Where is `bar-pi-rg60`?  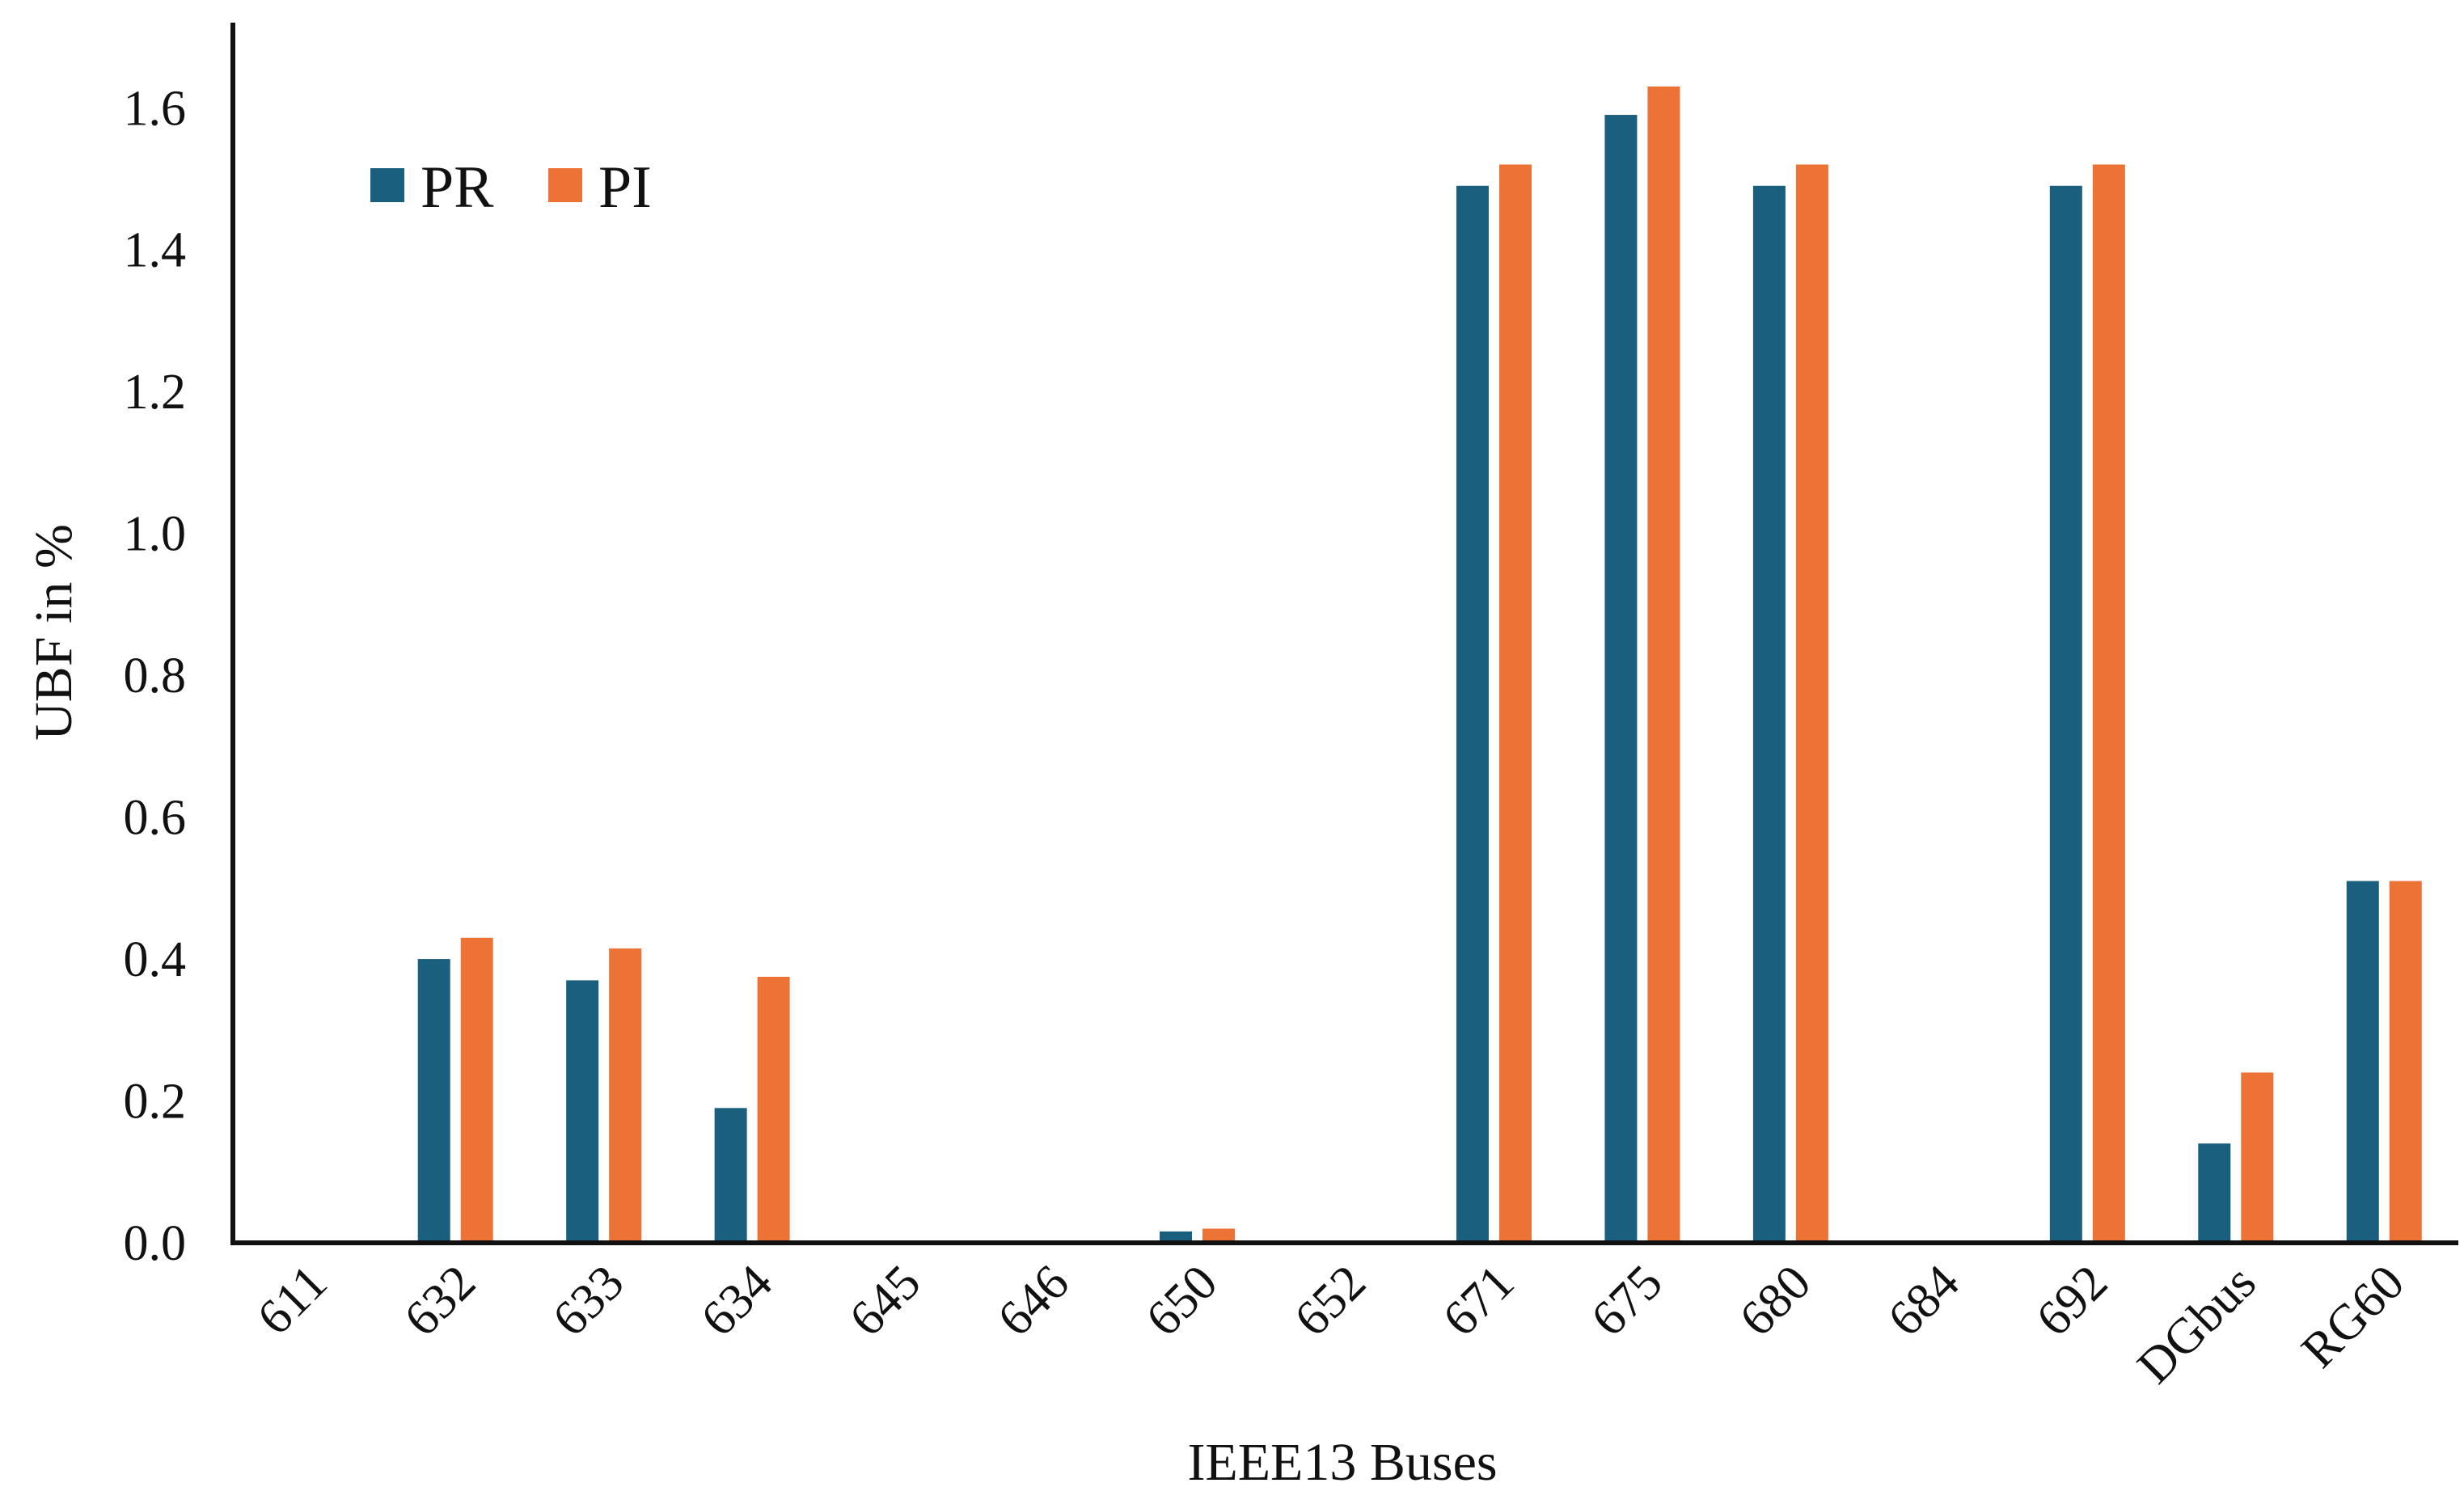 bar-pi-rg60 is located at coordinates (2405, 1062).